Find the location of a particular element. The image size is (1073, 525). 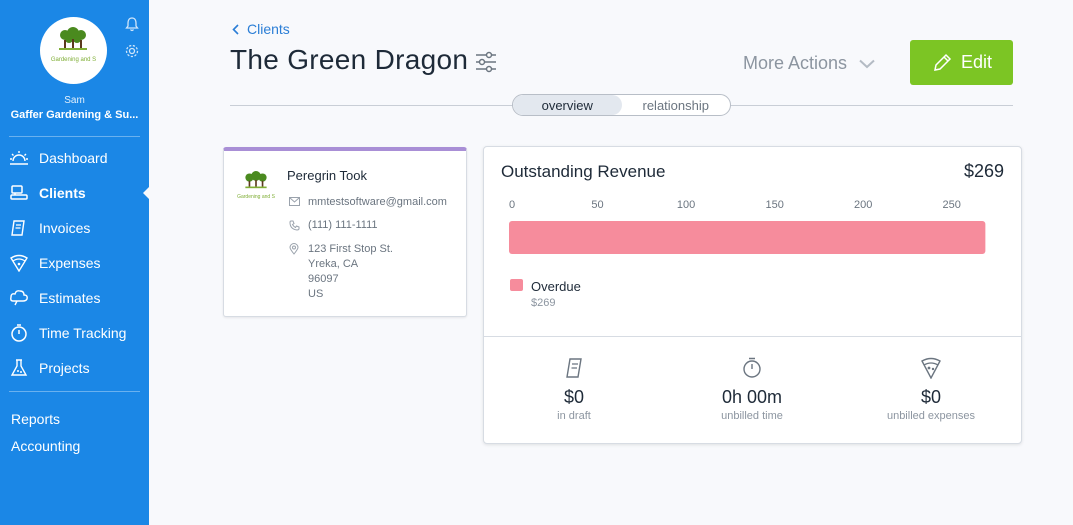

sidebar-item-label: Dashboard is located at coordinates (73, 158).